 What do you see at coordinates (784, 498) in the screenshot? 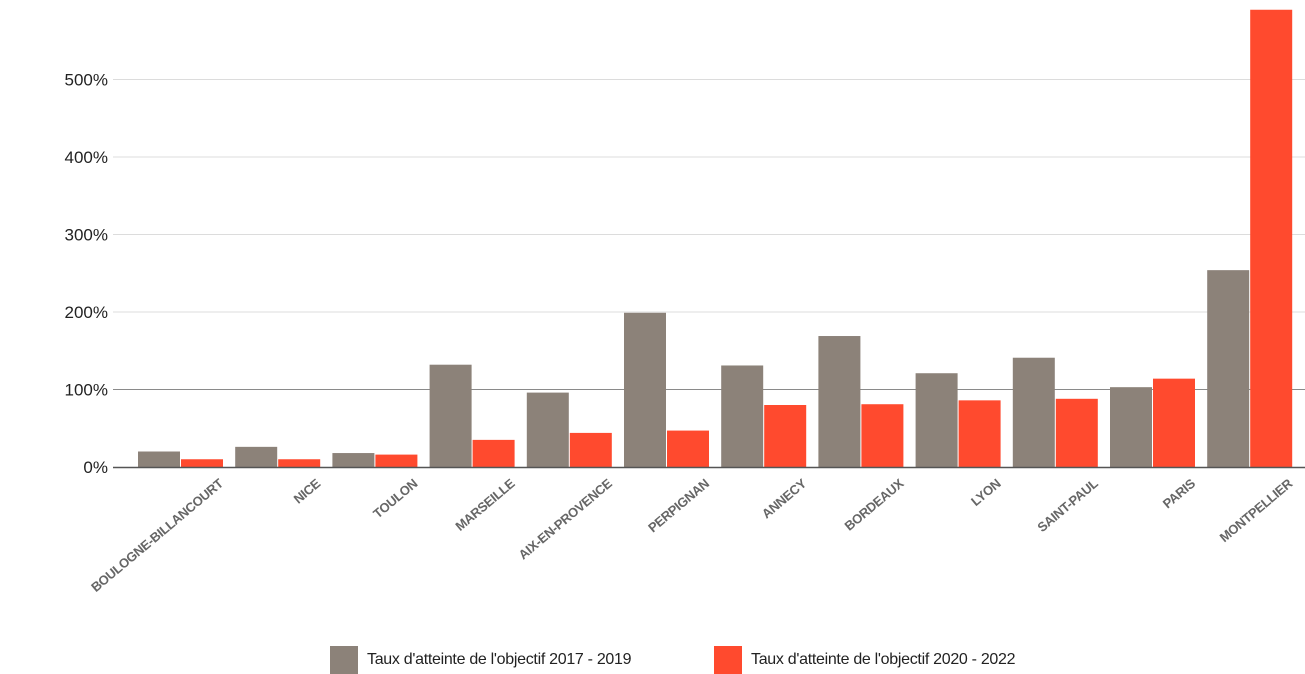
I see `x-category-label: ANNECY` at bounding box center [784, 498].